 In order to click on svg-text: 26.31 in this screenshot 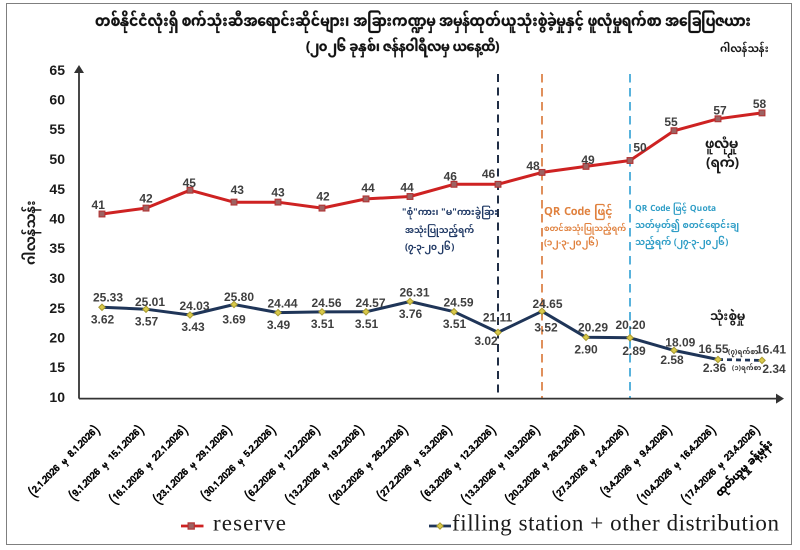, I will do `click(414, 293)`.